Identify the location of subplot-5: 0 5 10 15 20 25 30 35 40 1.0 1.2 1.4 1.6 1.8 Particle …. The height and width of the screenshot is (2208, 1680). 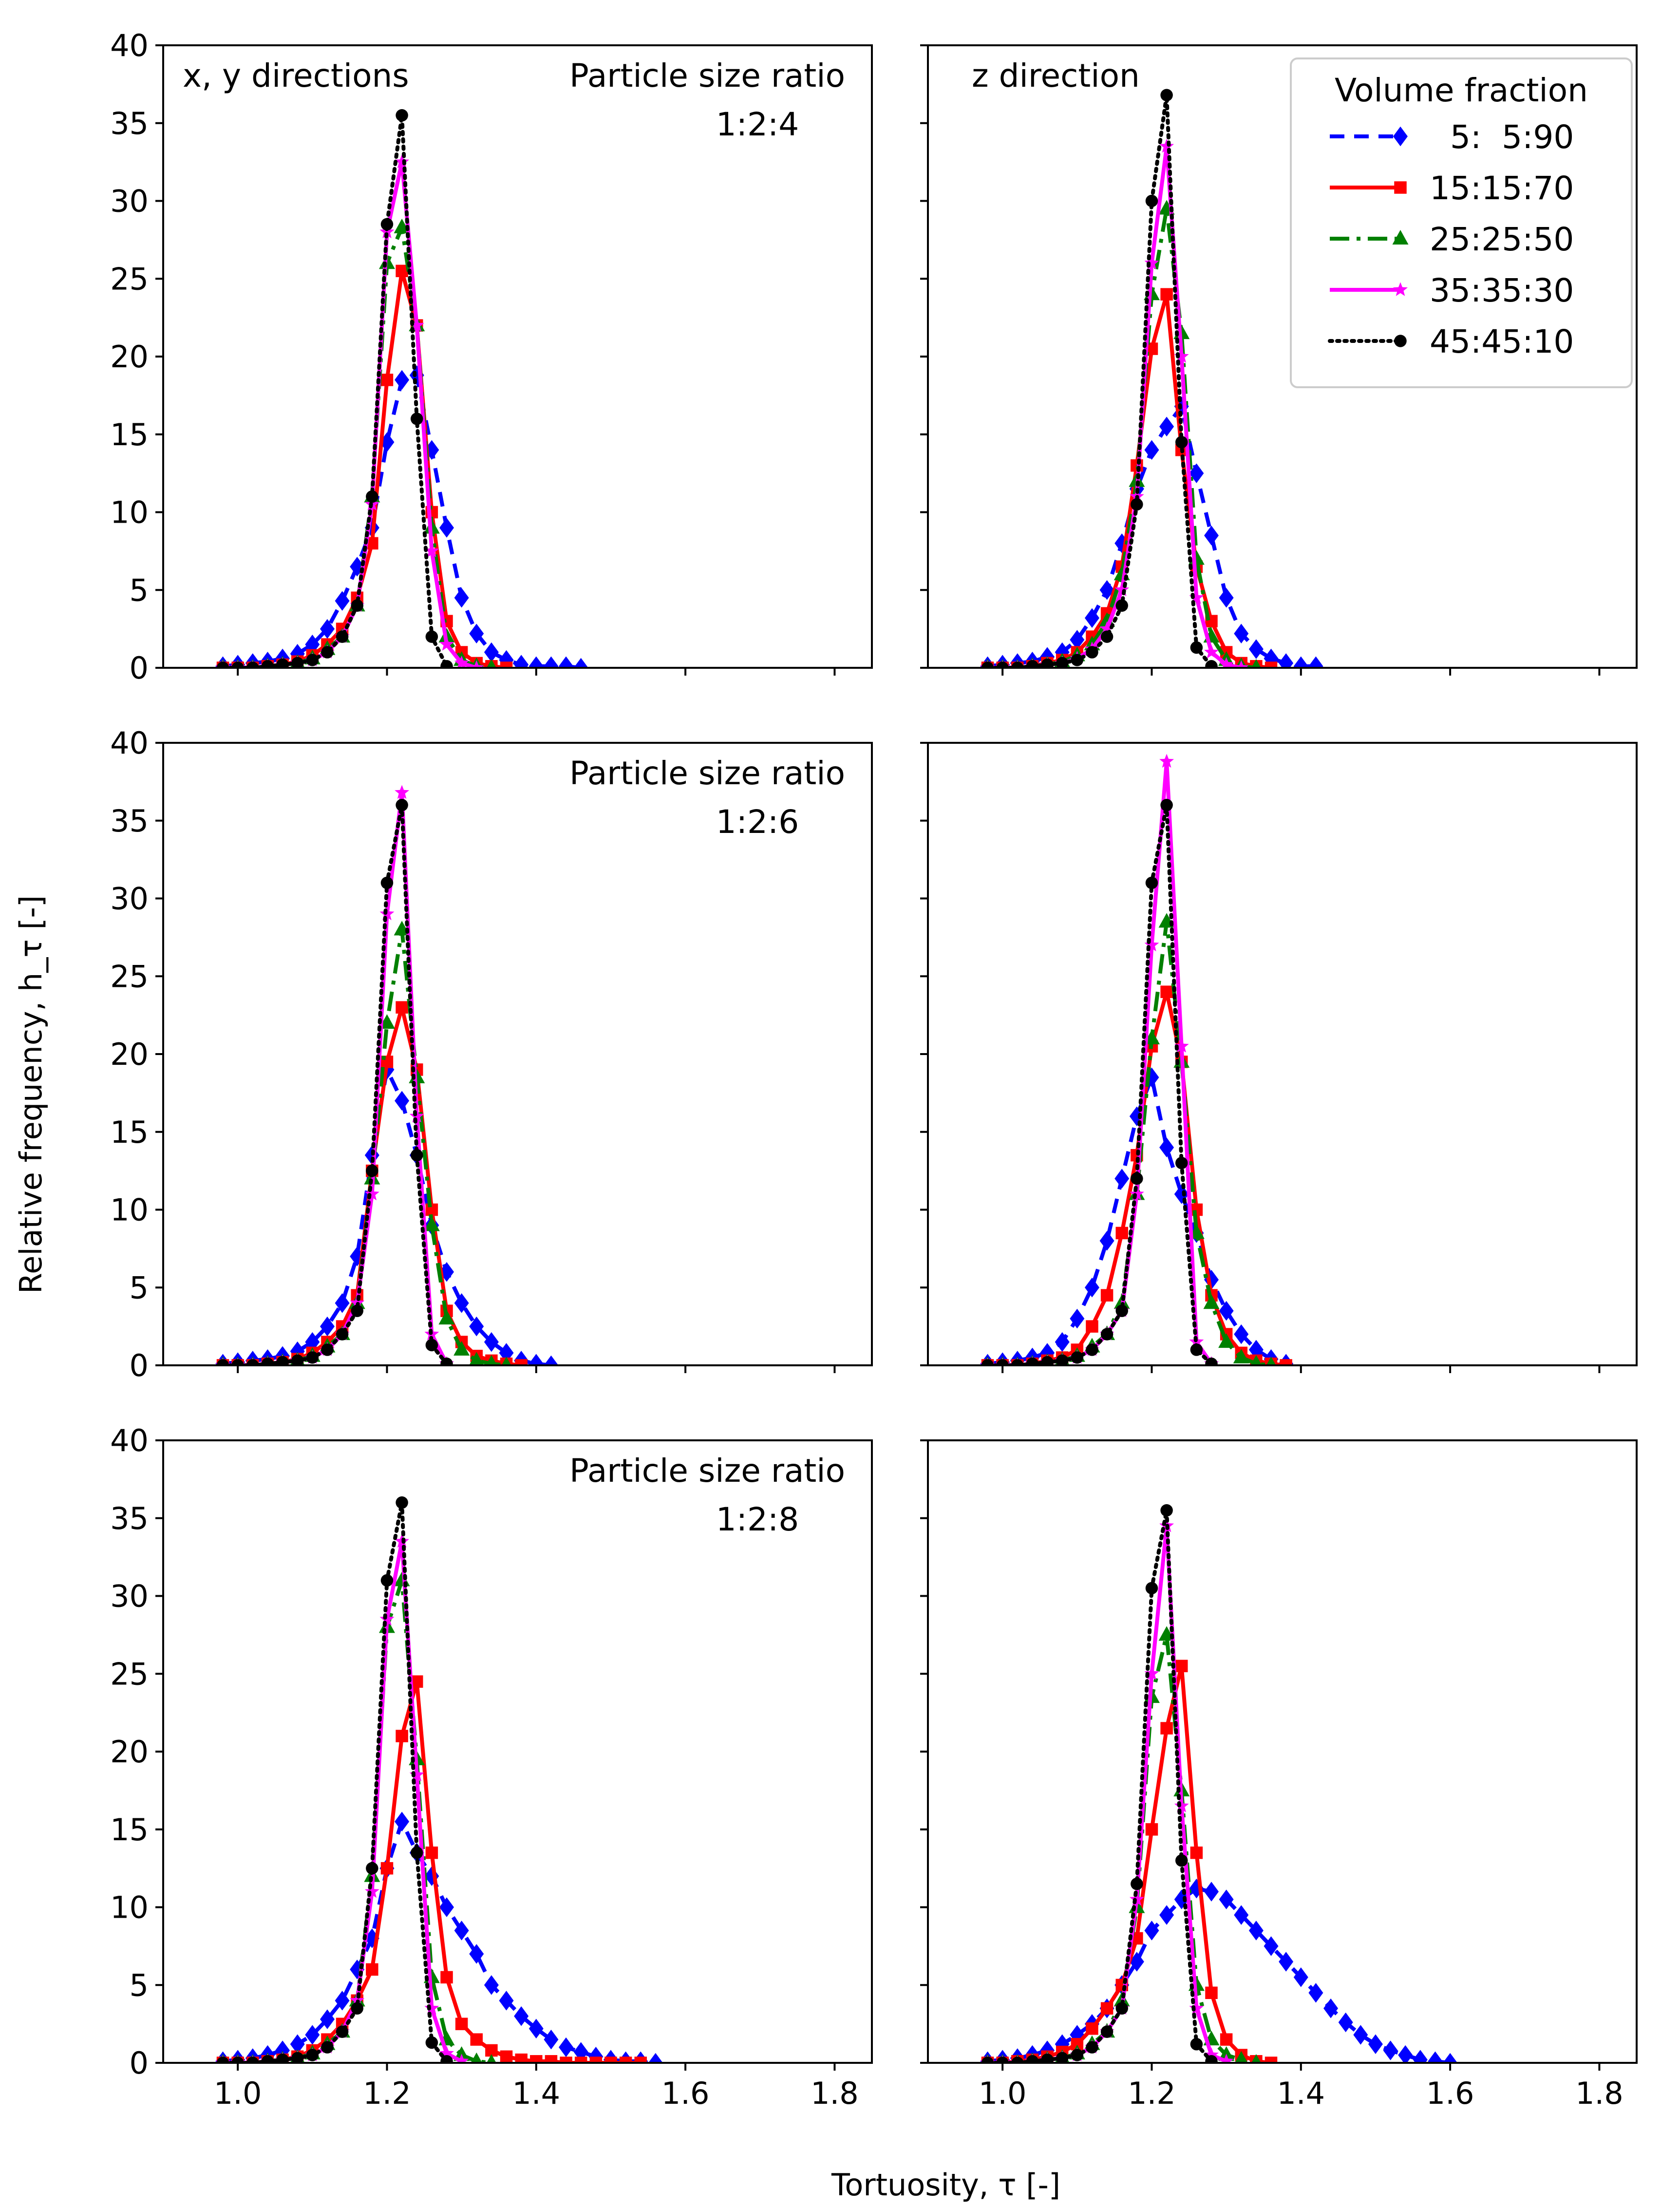
(491, 1767).